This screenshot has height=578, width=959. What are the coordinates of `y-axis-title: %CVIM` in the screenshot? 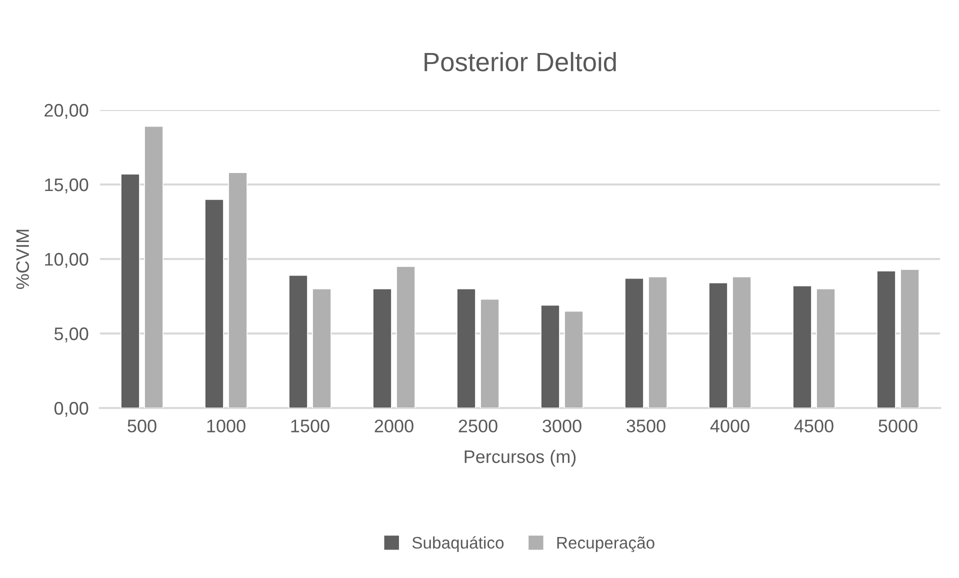 It's located at (23, 259).